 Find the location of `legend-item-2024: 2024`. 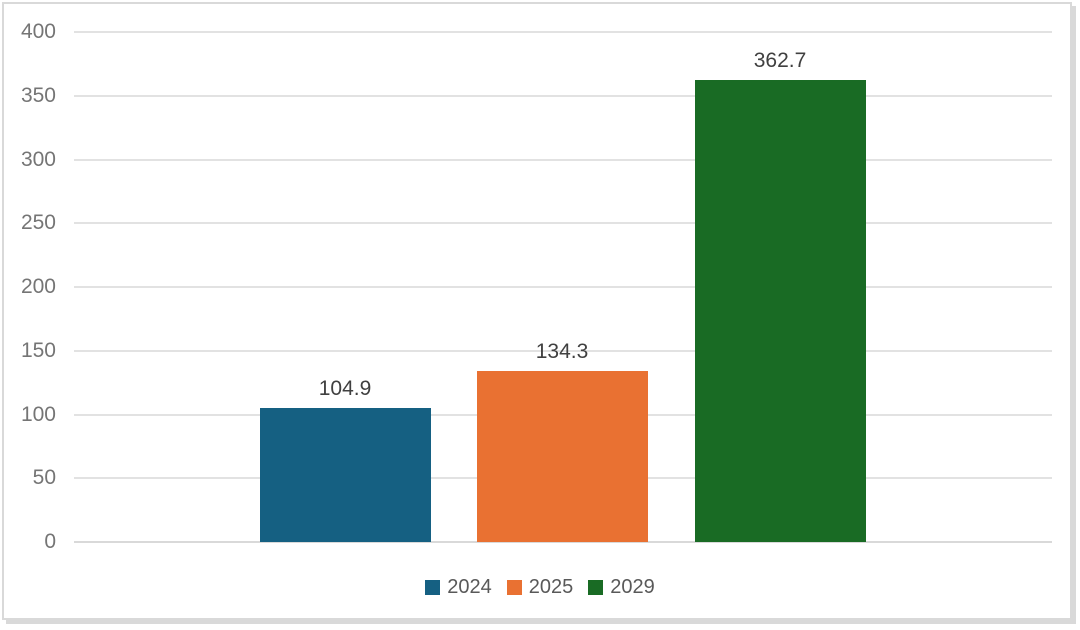

legend-item-2024: 2024 is located at coordinates (458, 587).